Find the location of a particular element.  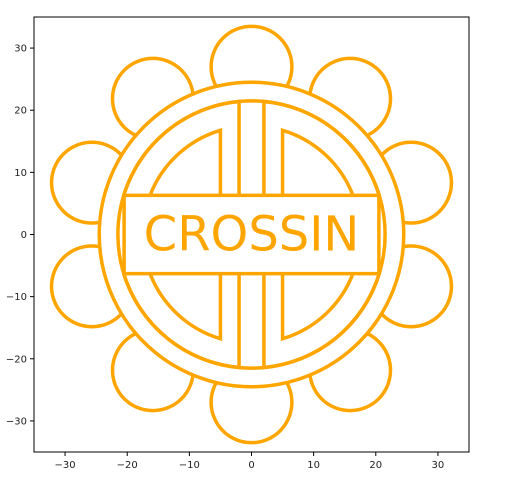

x-tick-label: −30 is located at coordinates (65, 465).